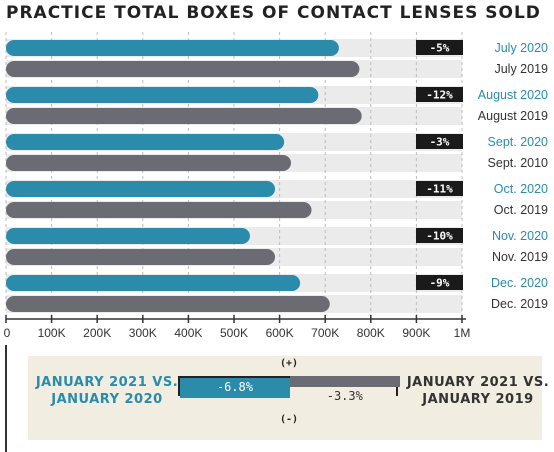 The width and height of the screenshot is (554, 452). Describe the element at coordinates (288, 377) in the screenshot. I see `summary-axis-line` at that location.